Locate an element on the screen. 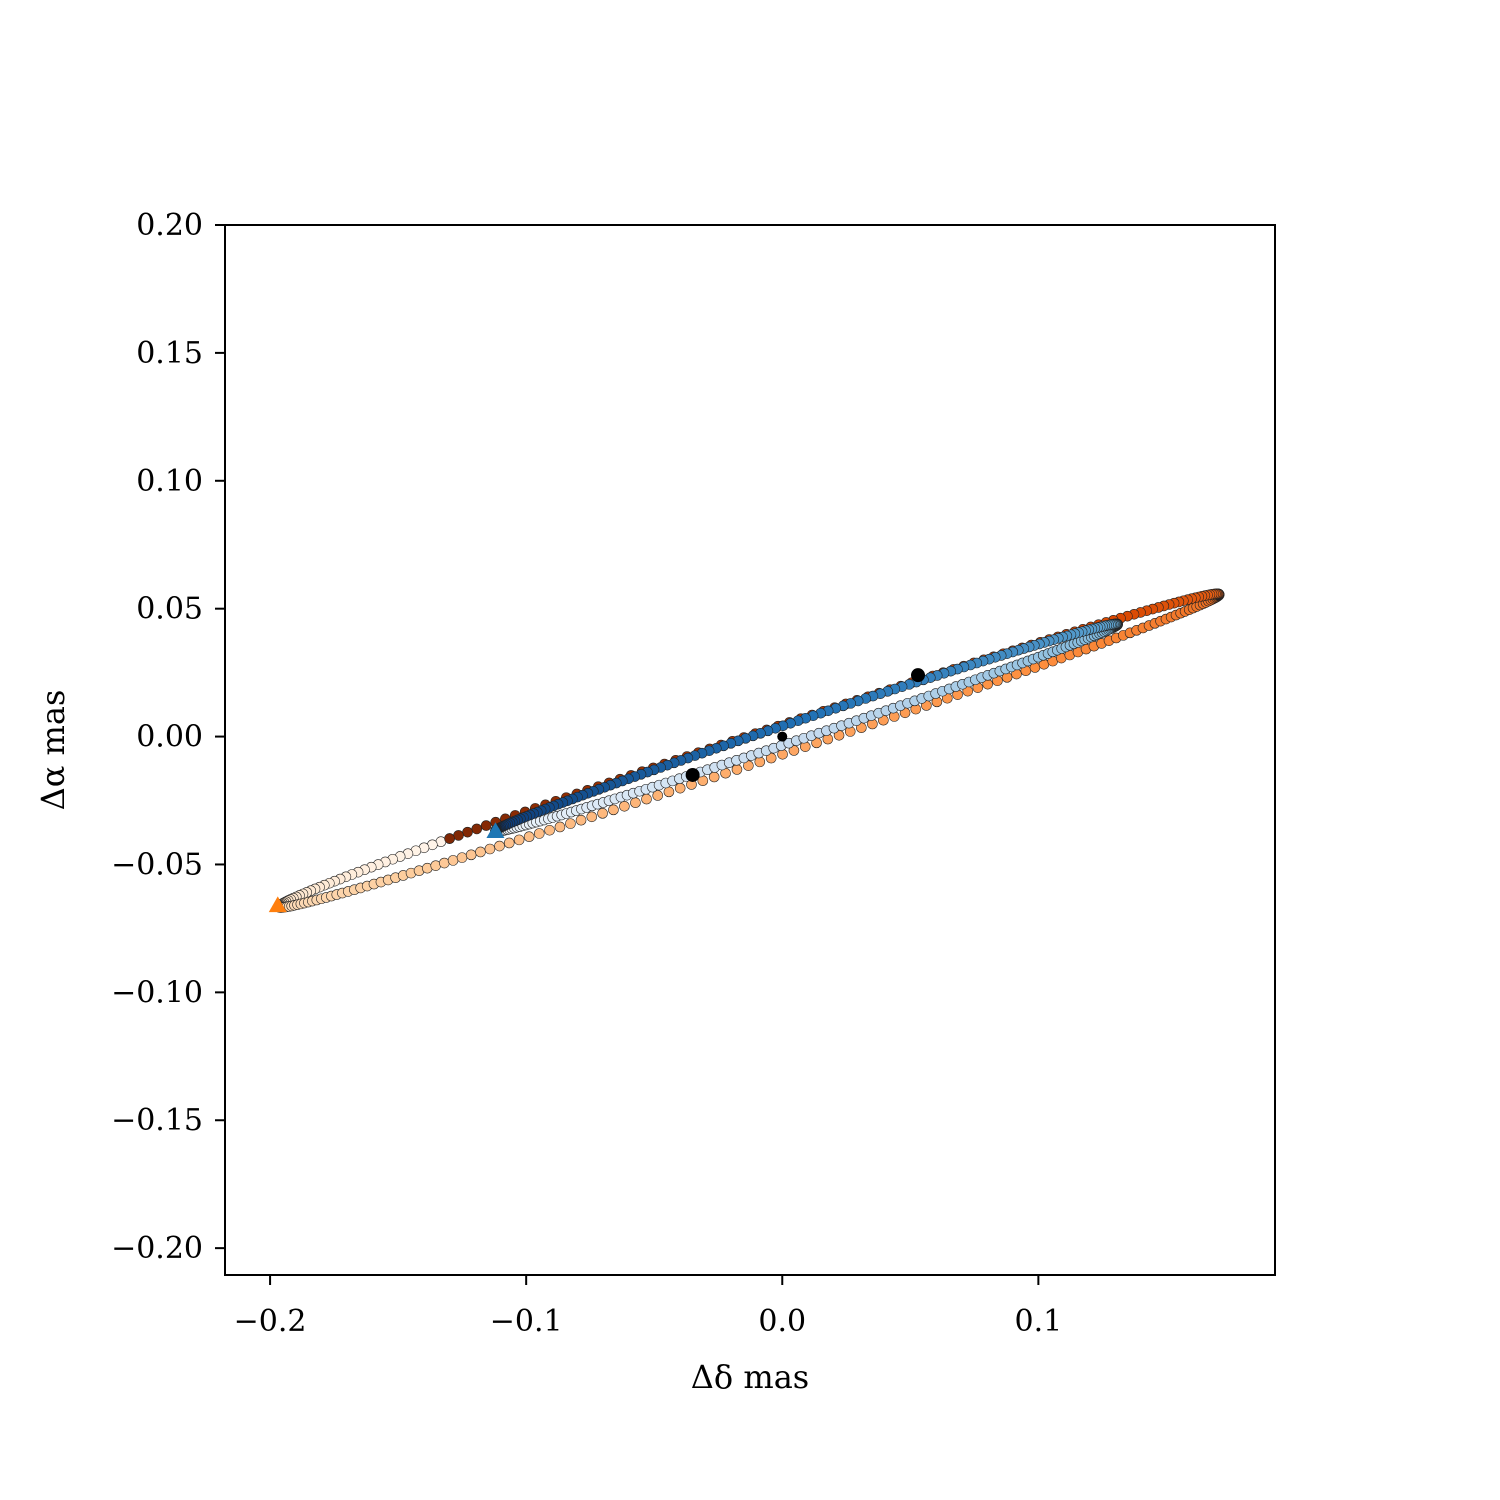 The height and width of the screenshot is (1500, 1500). center-marker is located at coordinates (782, 736).